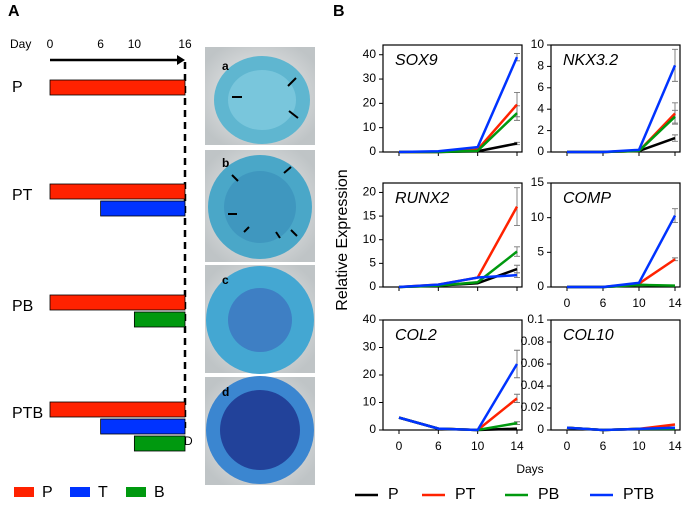  Describe the element at coordinates (260, 96) in the screenshot. I see `photo-a` at that location.